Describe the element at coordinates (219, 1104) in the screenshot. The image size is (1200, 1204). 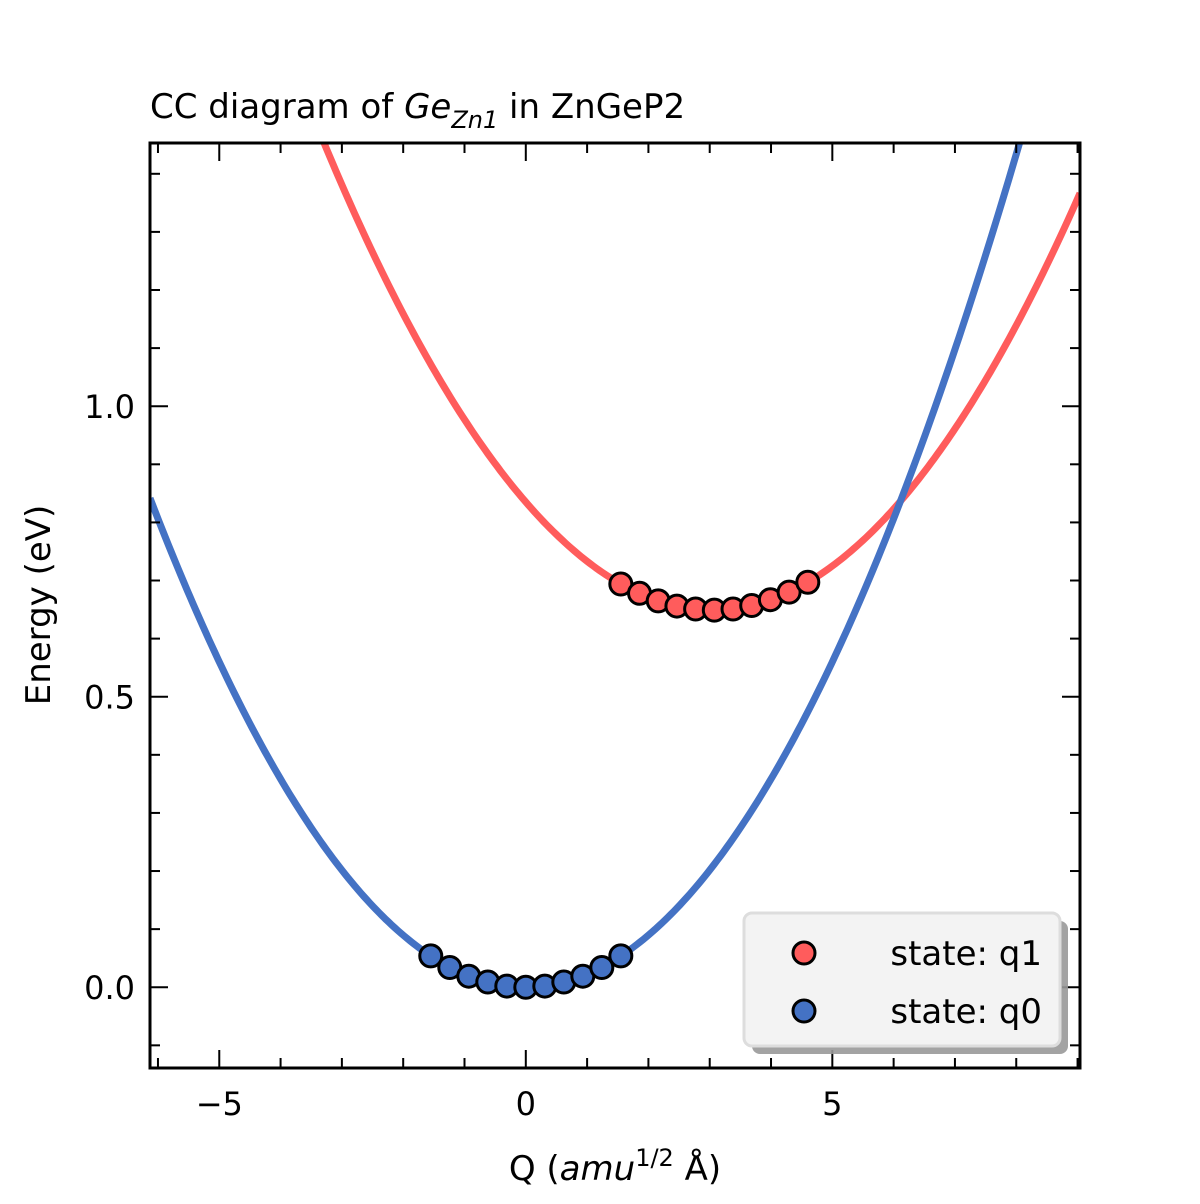
I see `x-tick-label: −5` at that location.